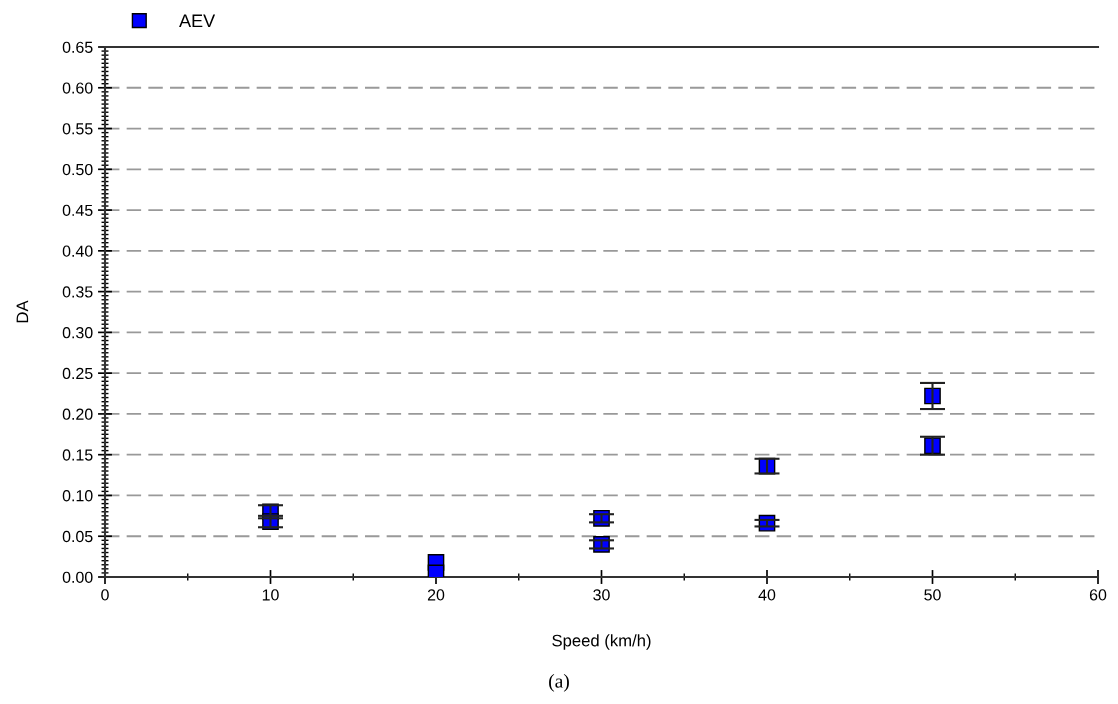 This screenshot has width=1118, height=704. I want to click on y-tick-label: 0.60, so click(77, 88).